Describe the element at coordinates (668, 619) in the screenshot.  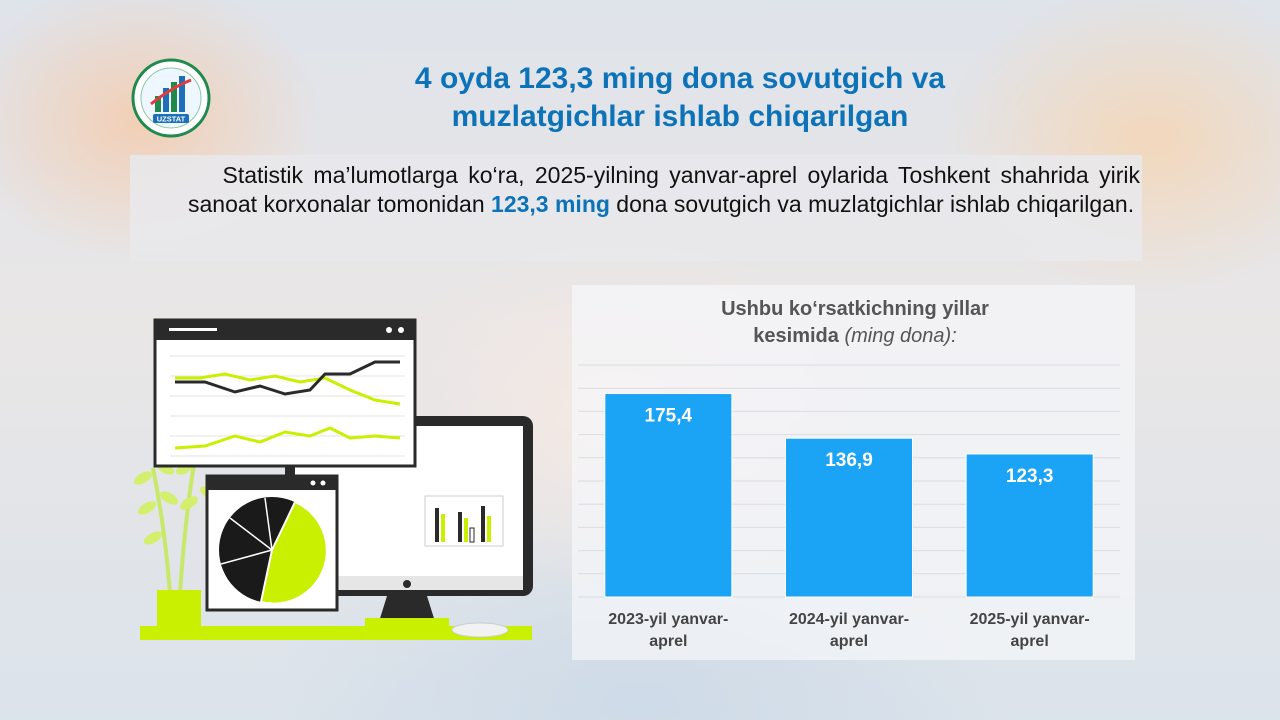
I see `category-label-1-1: 2023-yil yanvar-` at that location.